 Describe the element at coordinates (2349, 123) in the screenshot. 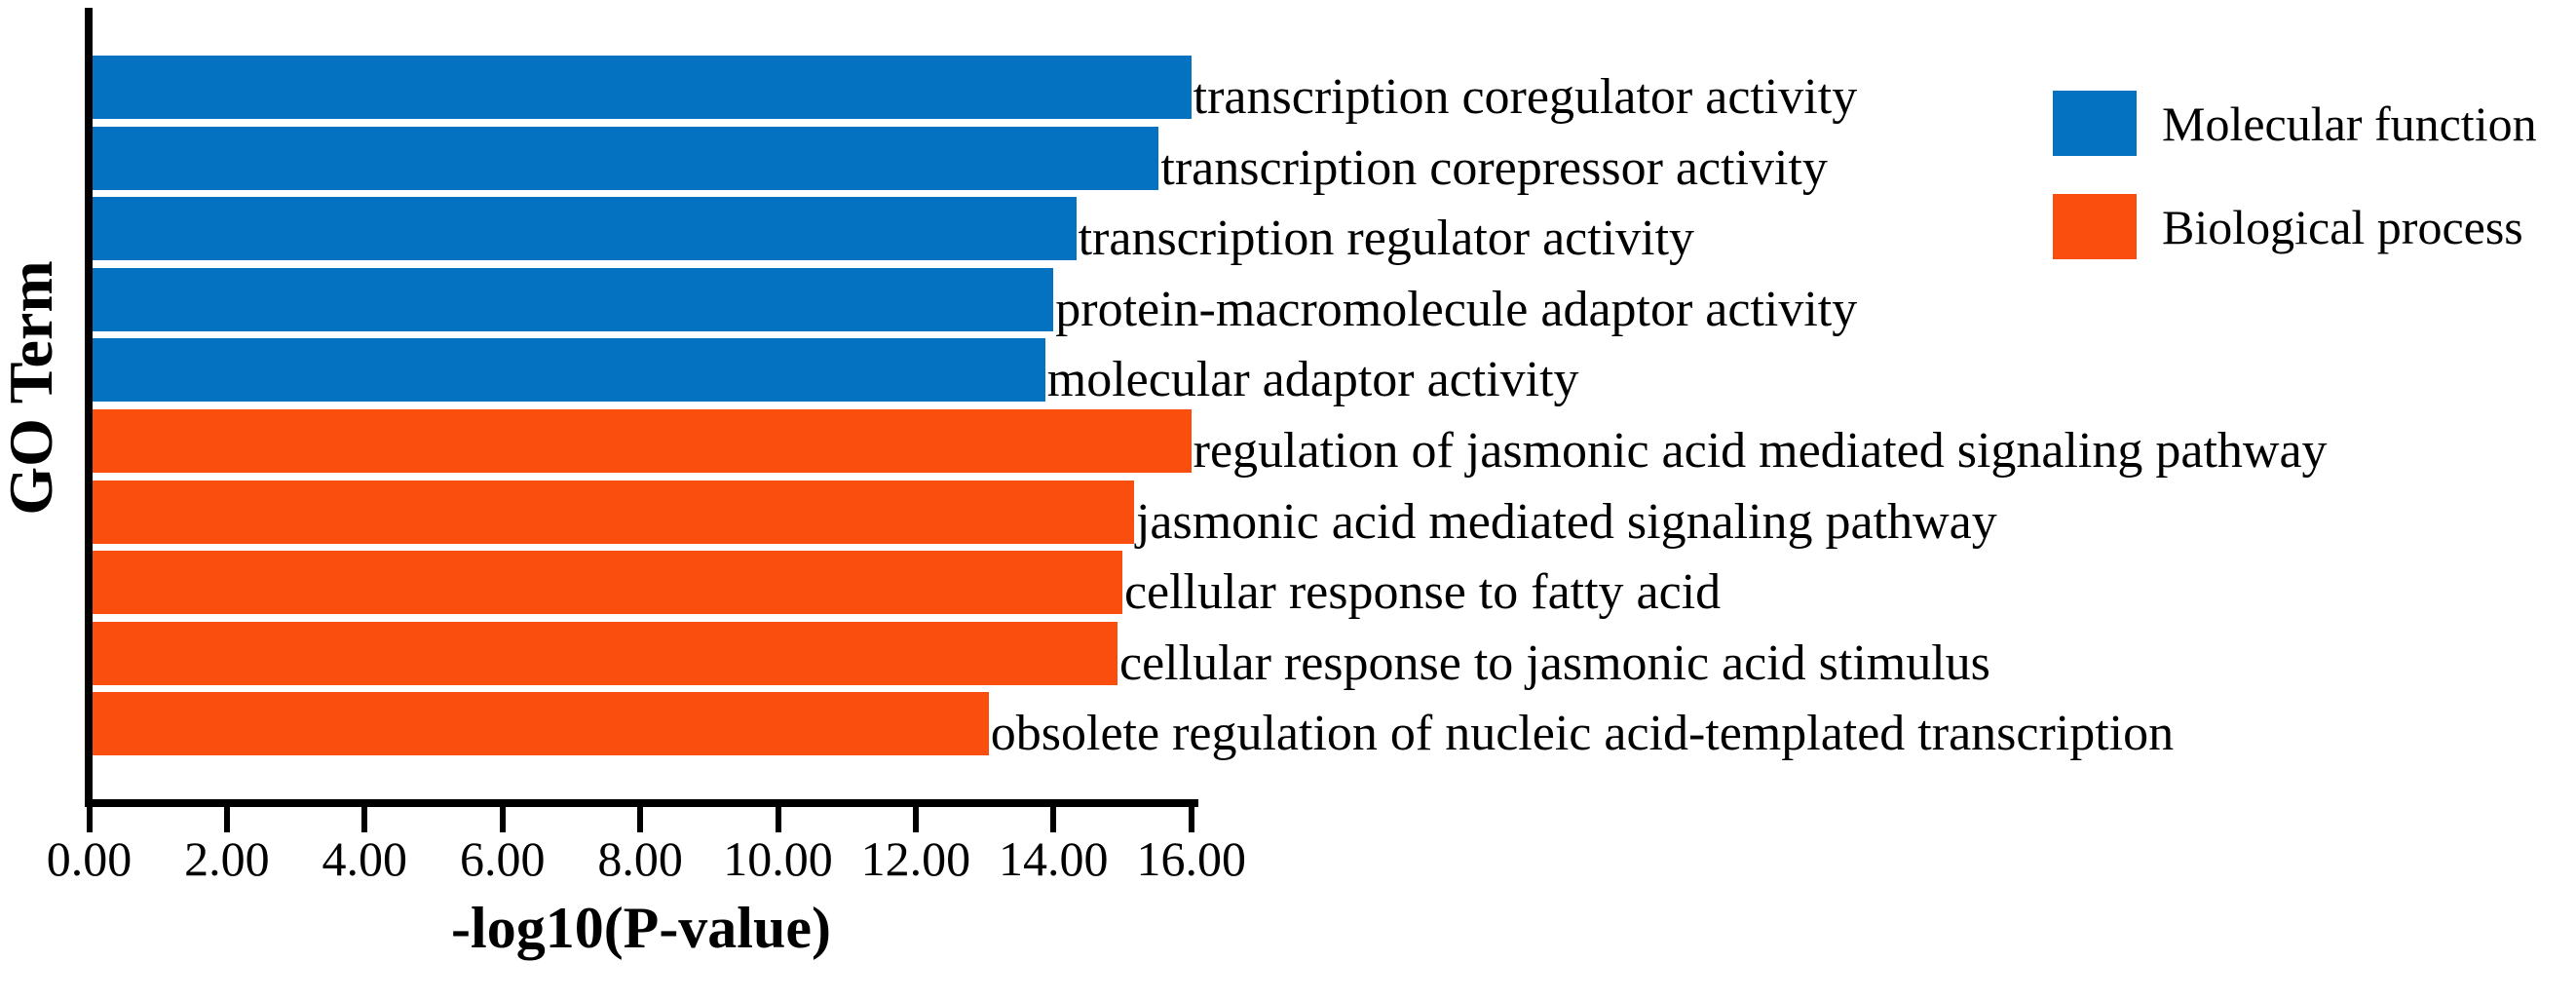

I see `legend-label: Molecular function` at that location.